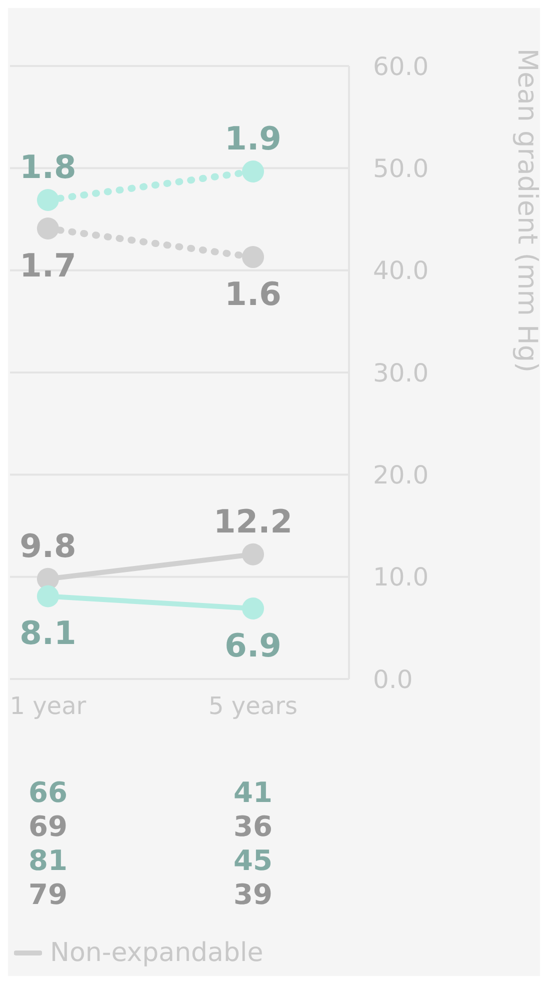 Image resolution: width=548 pixels, height=984 pixels. What do you see at coordinates (253, 861) in the screenshot?
I see `text: 45` at bounding box center [253, 861].